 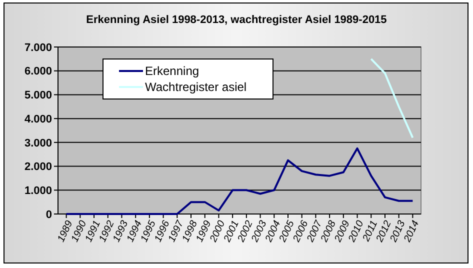 What do you see at coordinates (236, 20) in the screenshot?
I see `chart-title: Erkenning Asiel 1998-2013, wachtregister Asiel 1989-2015` at bounding box center [236, 20].